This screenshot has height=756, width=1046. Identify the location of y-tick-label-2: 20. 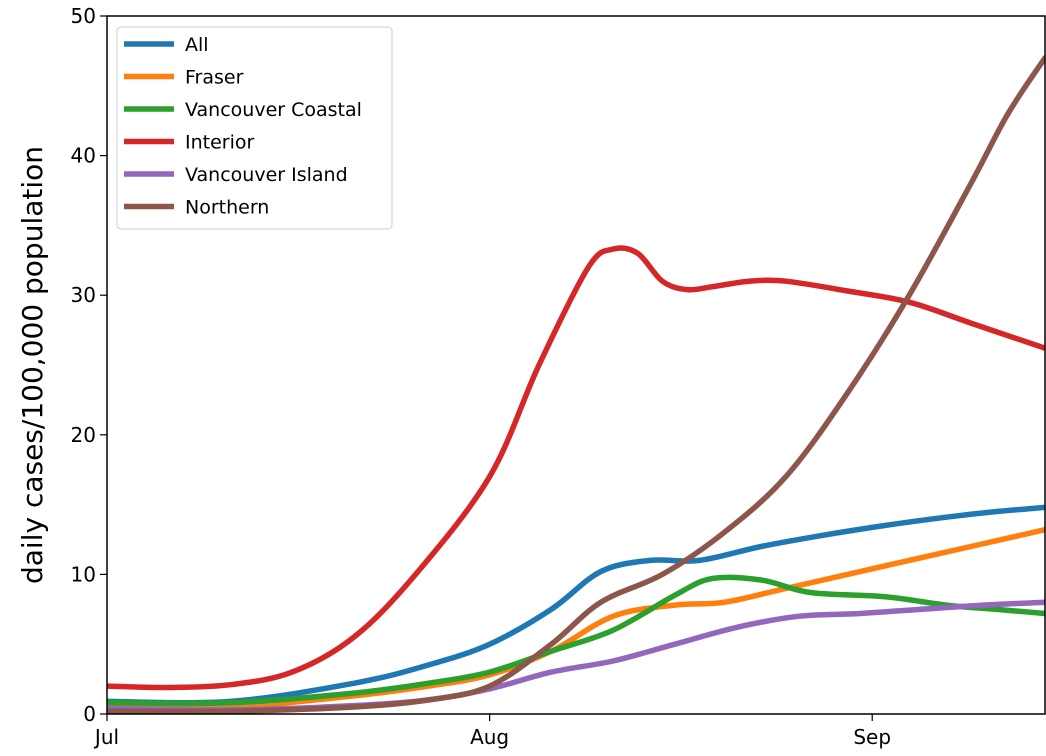
(83, 435).